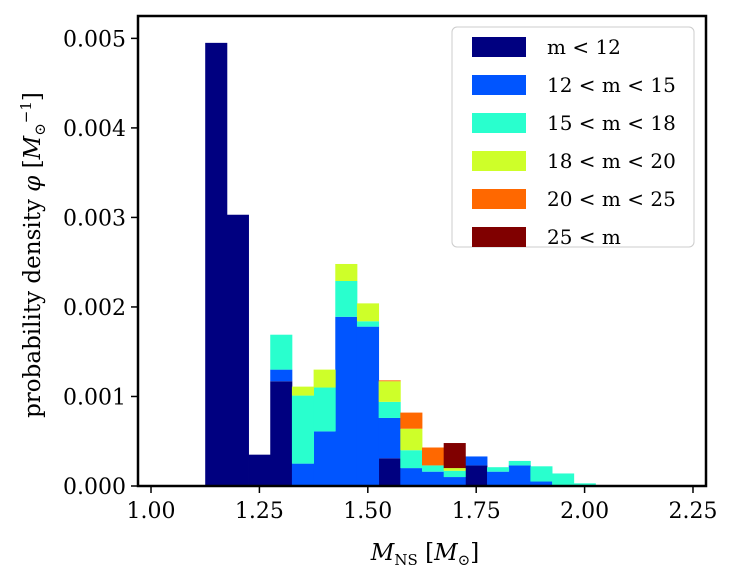 The image size is (733, 580). What do you see at coordinates (476, 511) in the screenshot?
I see `x-tick-label: 1.75` at bounding box center [476, 511].